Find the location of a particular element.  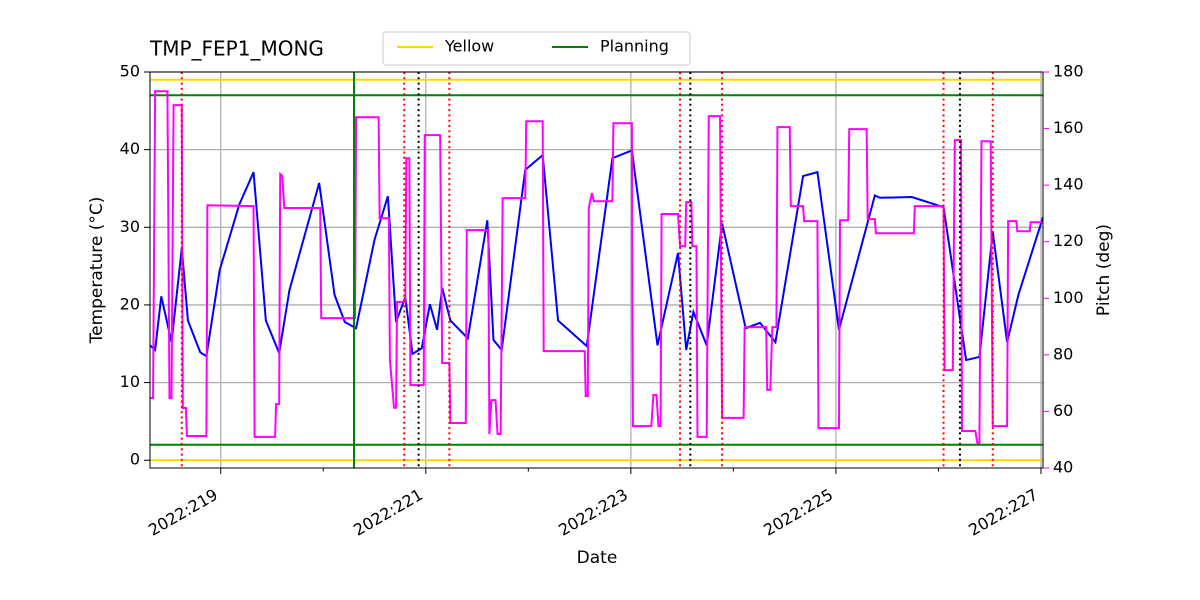

legend: Yellow Planning is located at coordinates (536, 48).